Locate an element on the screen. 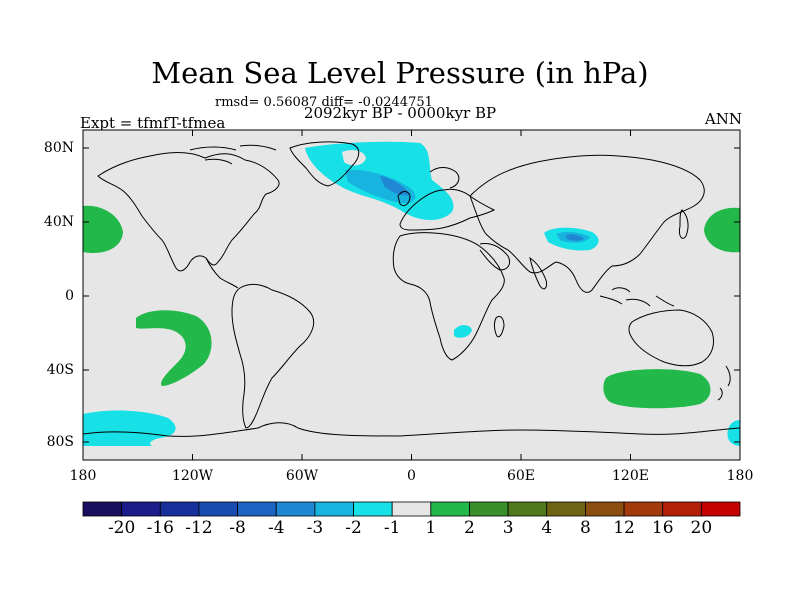 The height and width of the screenshot is (600, 800). coast-europe is located at coordinates (447, 199).